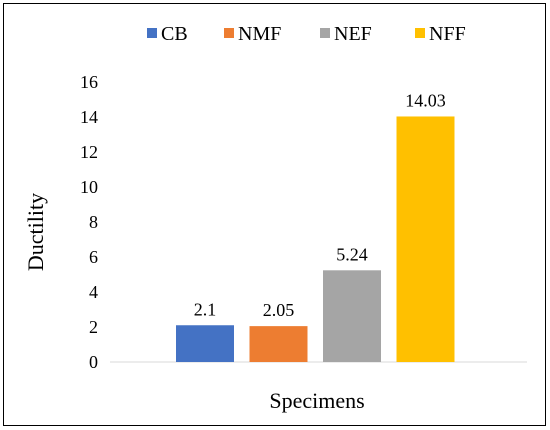 The width and height of the screenshot is (550, 430). I want to click on bar-nmf, so click(278, 344).